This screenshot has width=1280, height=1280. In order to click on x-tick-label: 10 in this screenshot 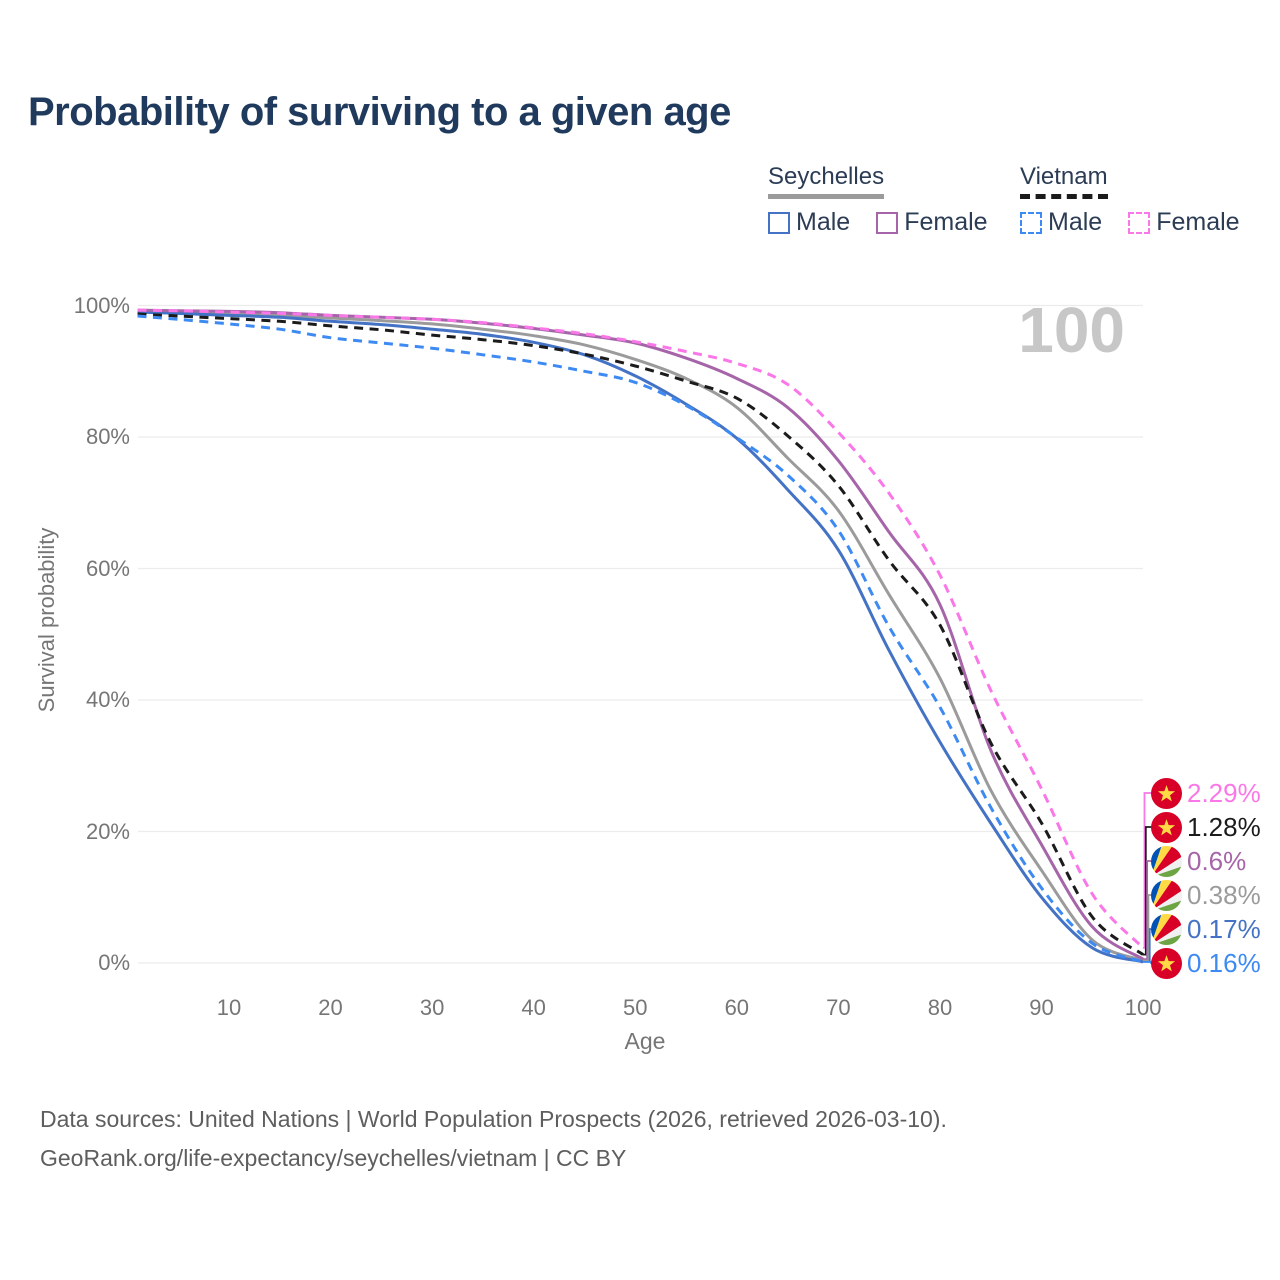, I will do `click(229, 1007)`.